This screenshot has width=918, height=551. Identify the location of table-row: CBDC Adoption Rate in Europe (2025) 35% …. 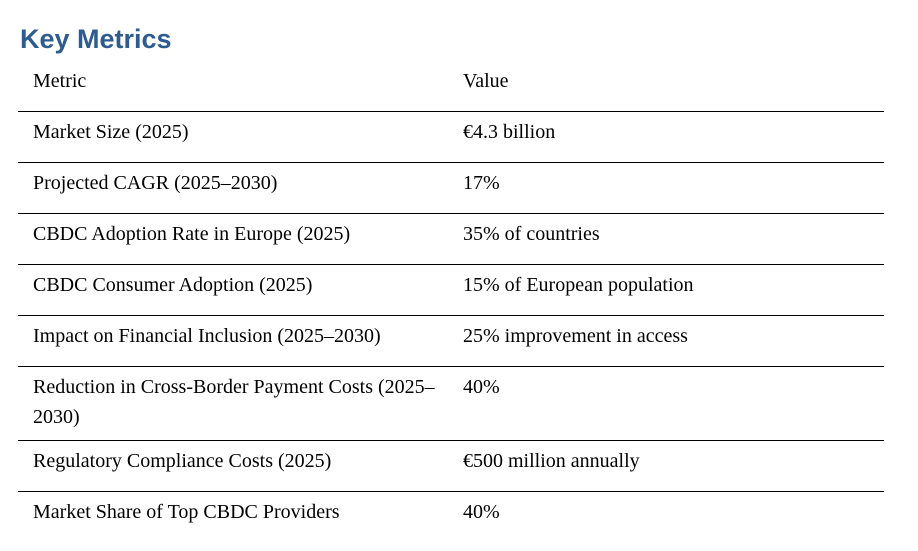
(451, 238).